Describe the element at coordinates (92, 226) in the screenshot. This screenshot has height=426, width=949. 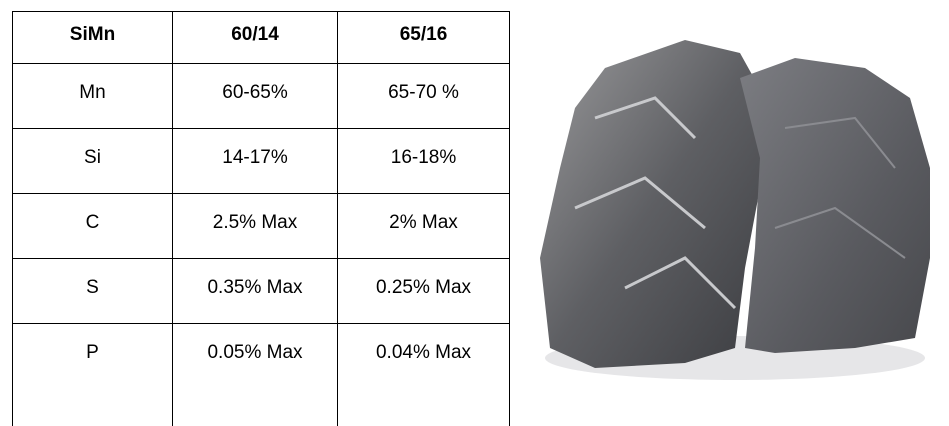
I see `table-cell: C` at that location.